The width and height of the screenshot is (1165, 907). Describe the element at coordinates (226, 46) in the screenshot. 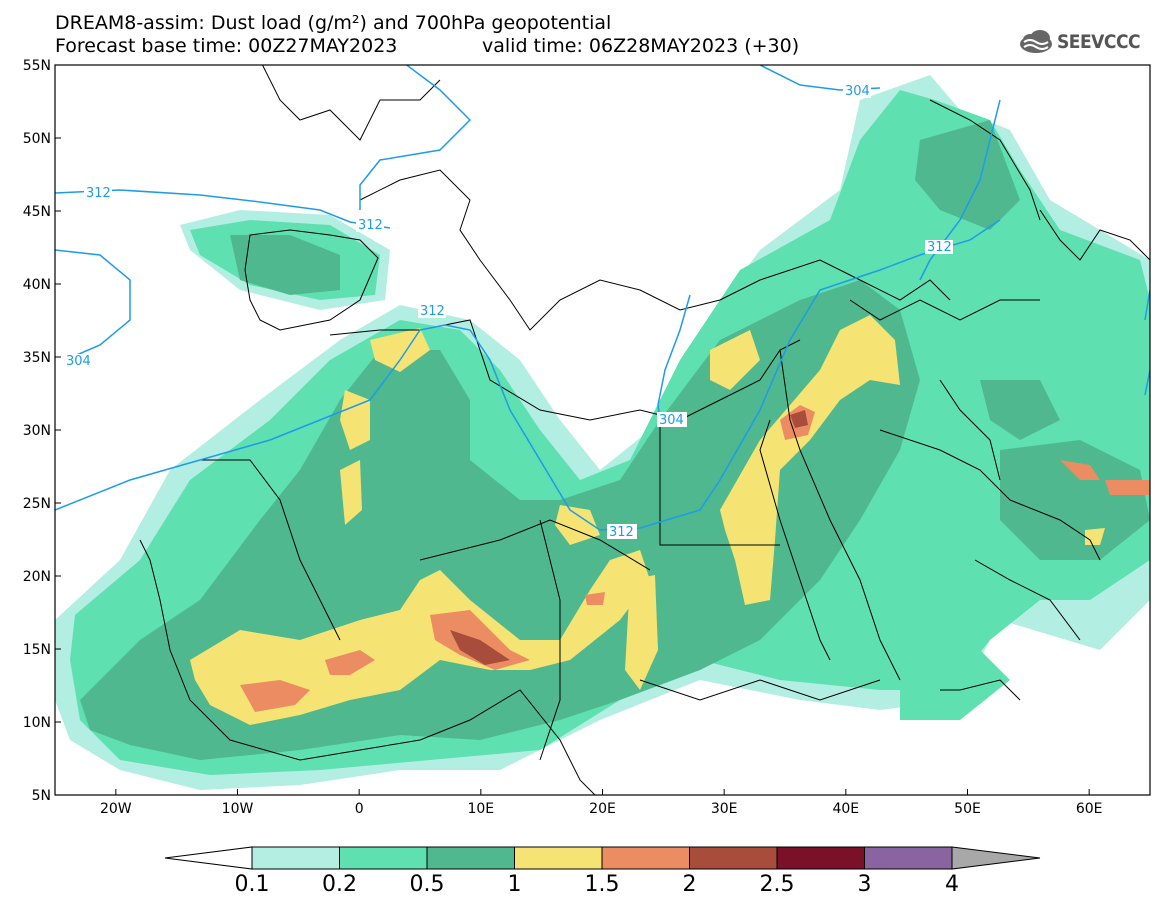

I see `base-time: Forecast base time: 00Z27MAY2023` at that location.